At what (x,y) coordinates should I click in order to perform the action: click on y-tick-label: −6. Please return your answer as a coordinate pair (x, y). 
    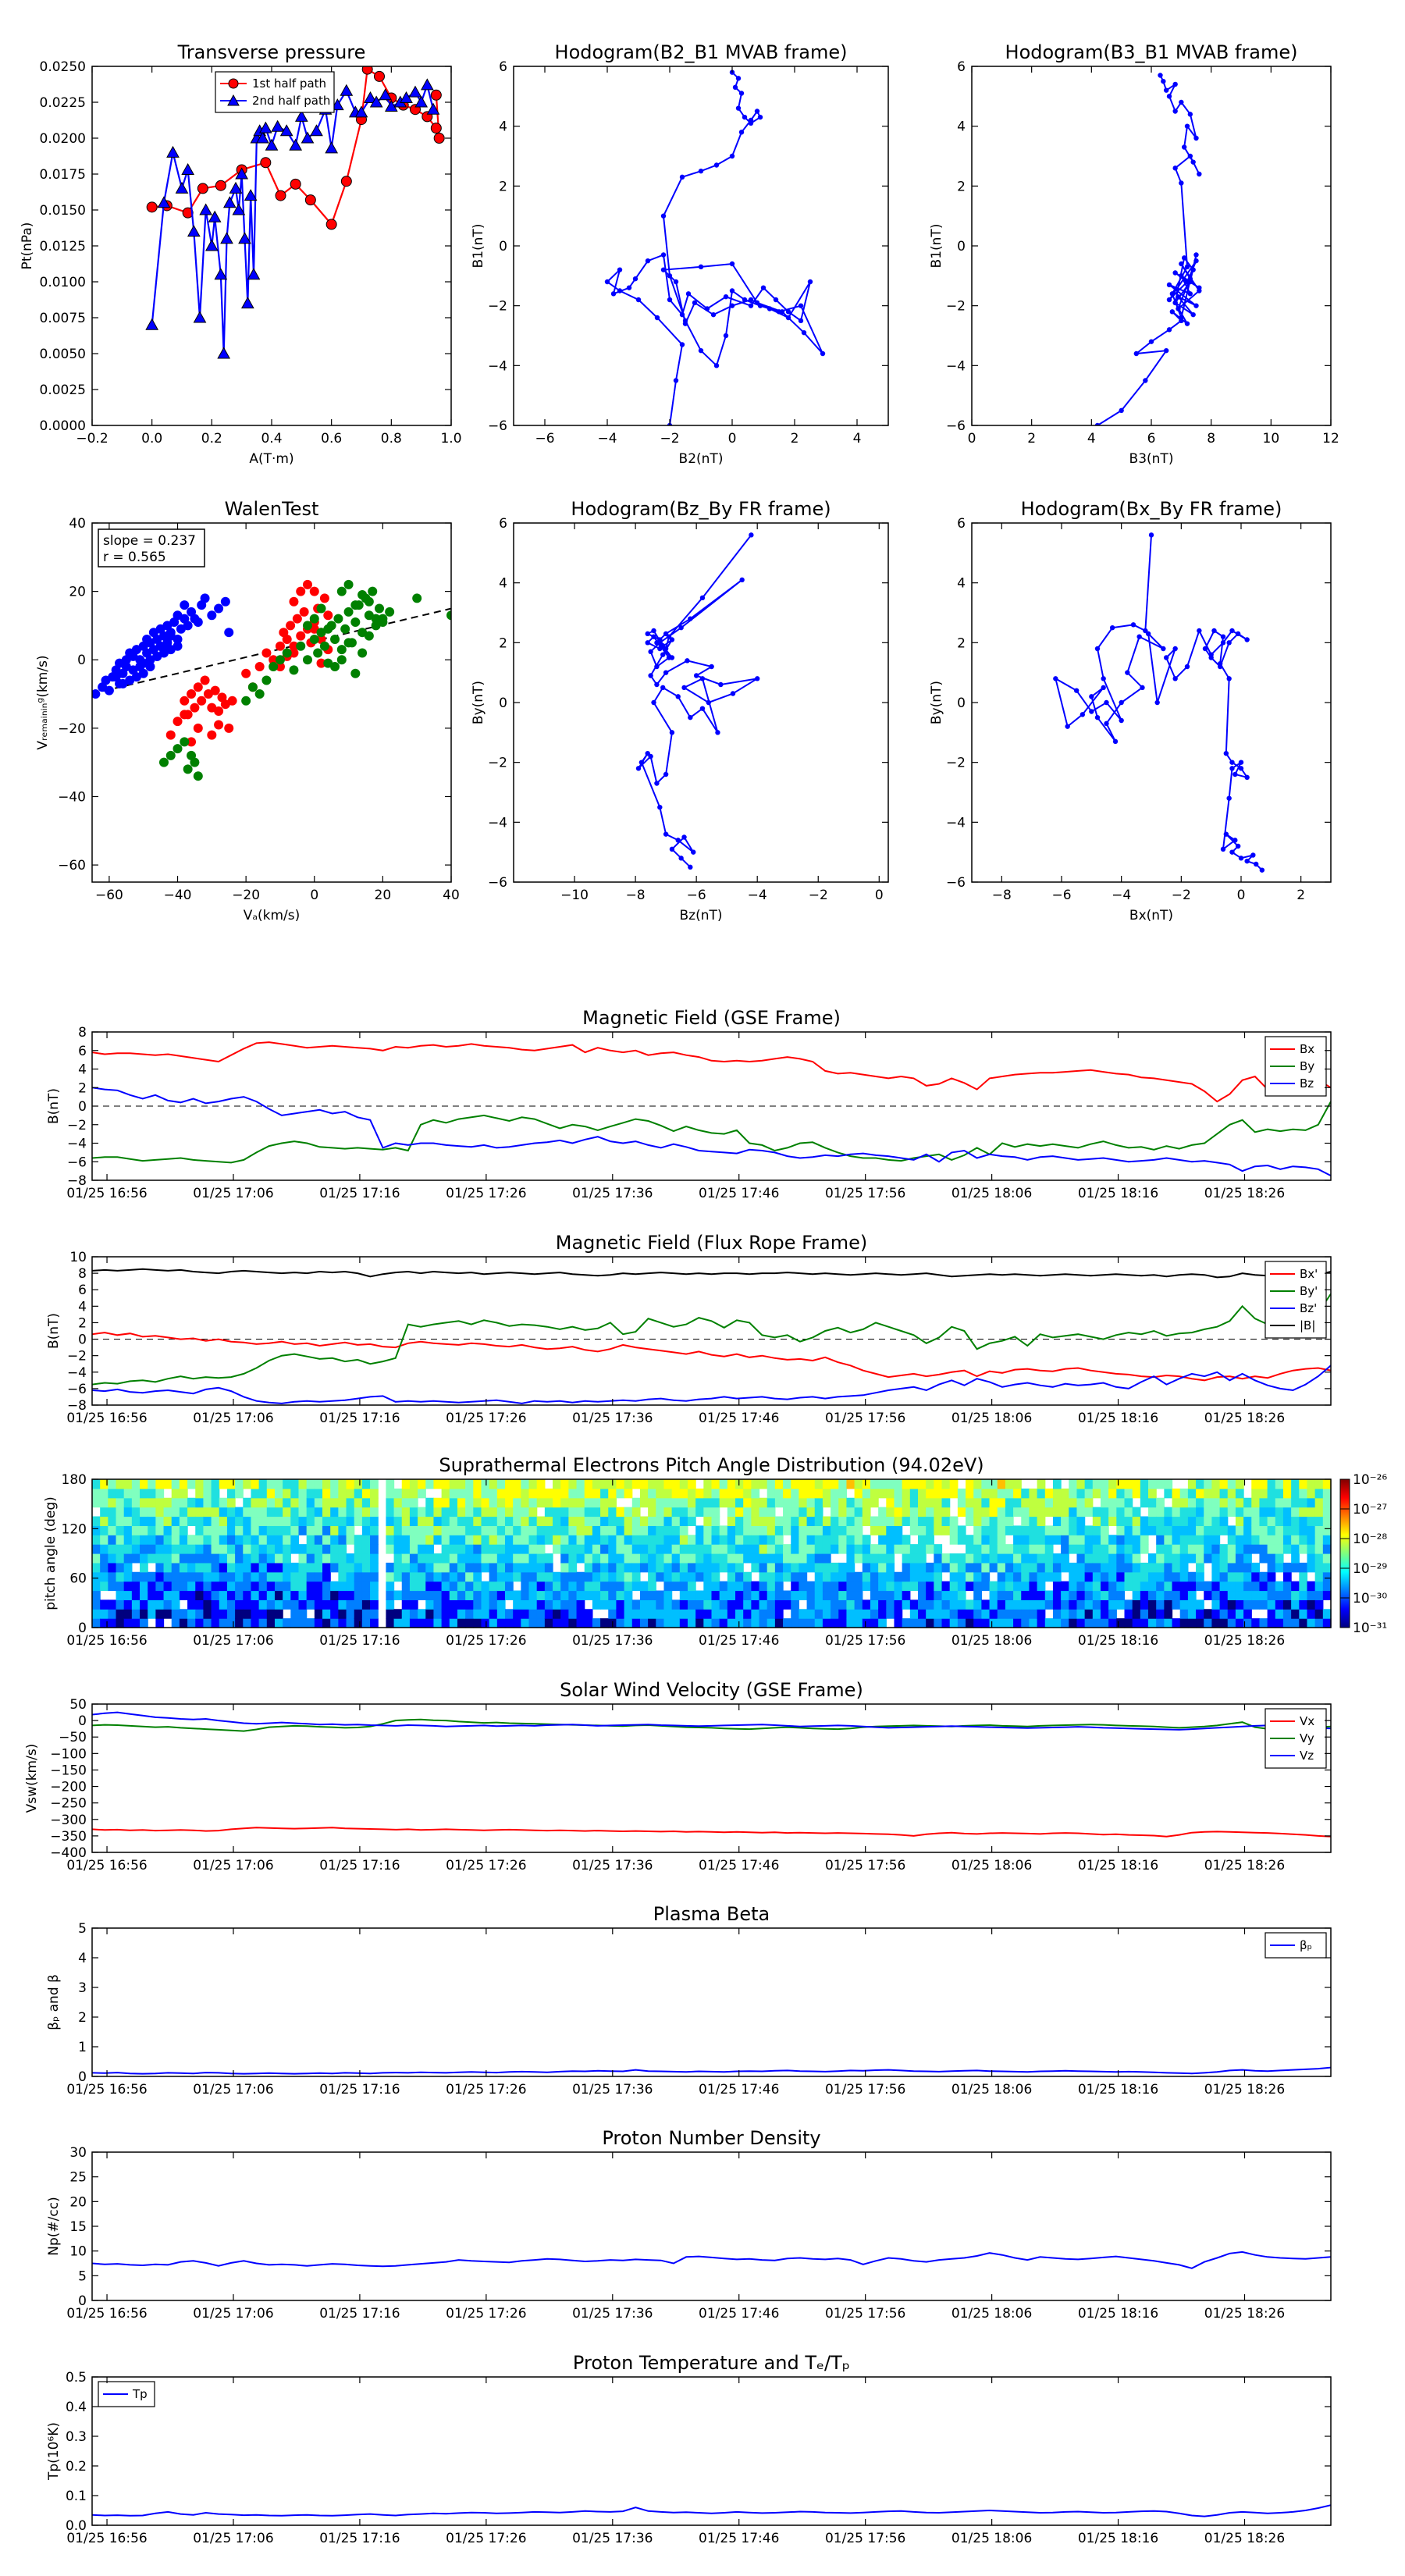
    Looking at the image, I should click on (956, 883).